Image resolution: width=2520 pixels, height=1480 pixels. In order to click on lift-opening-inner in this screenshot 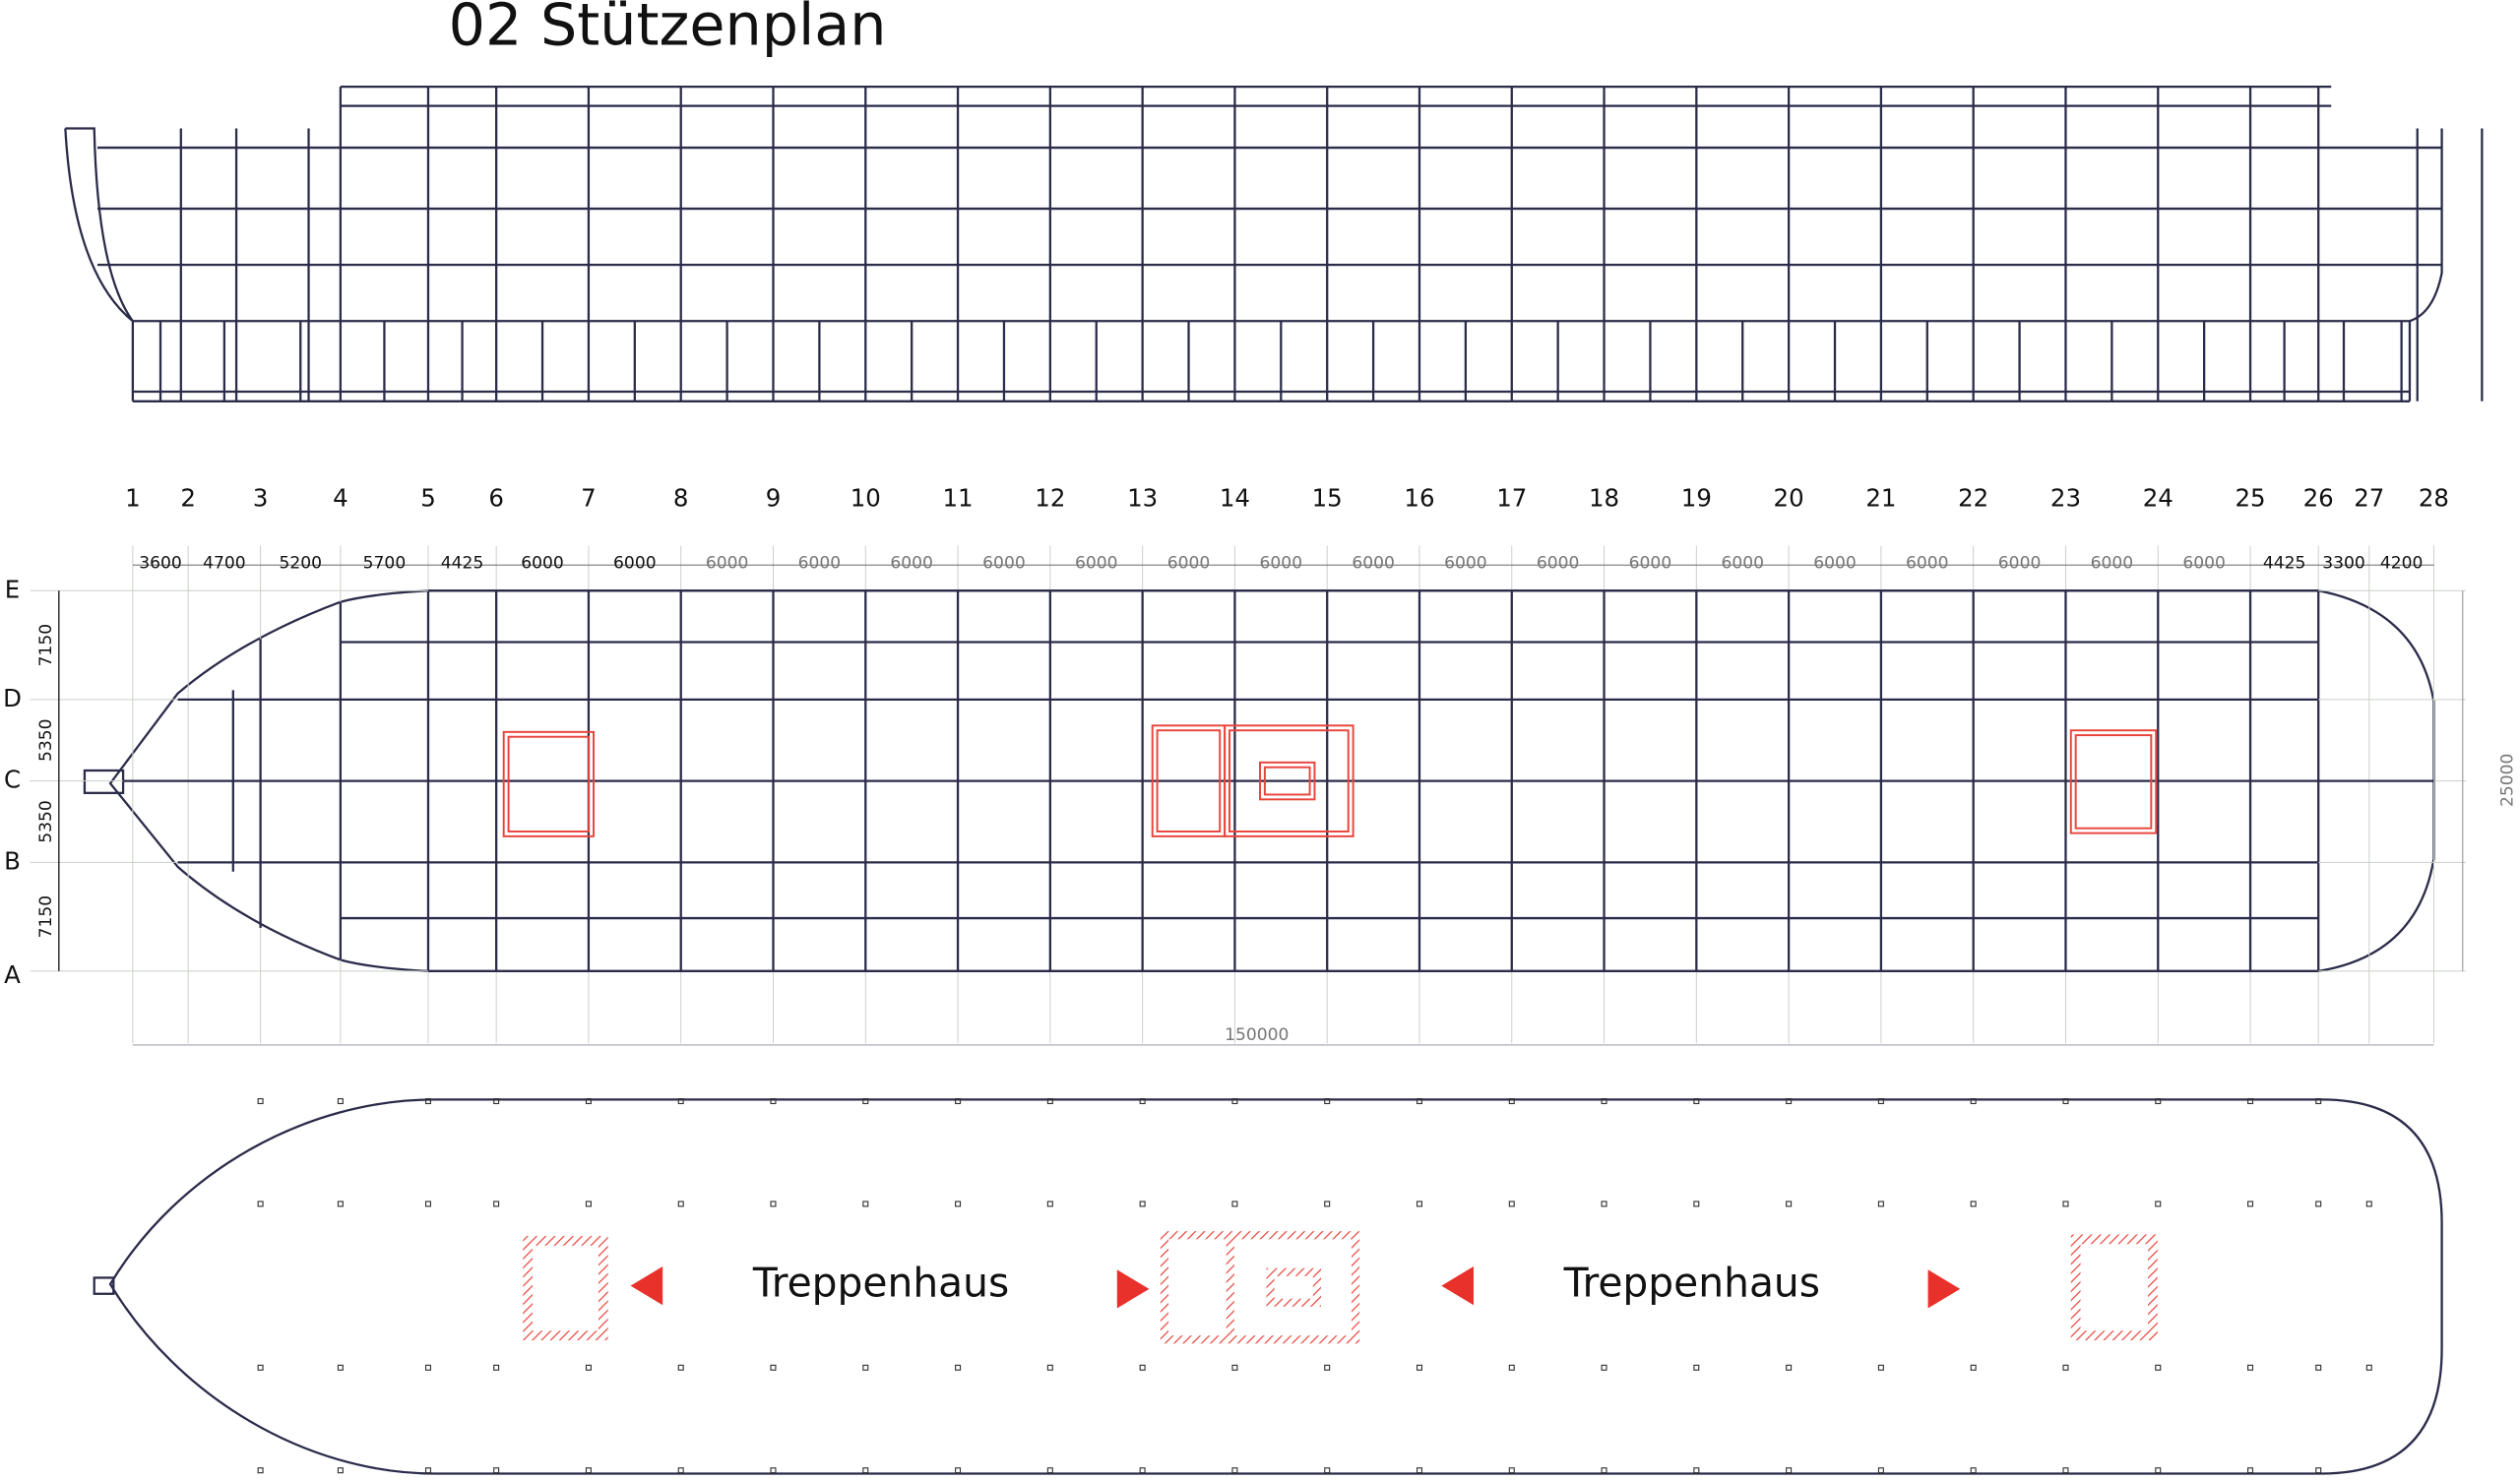, I will do `click(1293, 1287)`.